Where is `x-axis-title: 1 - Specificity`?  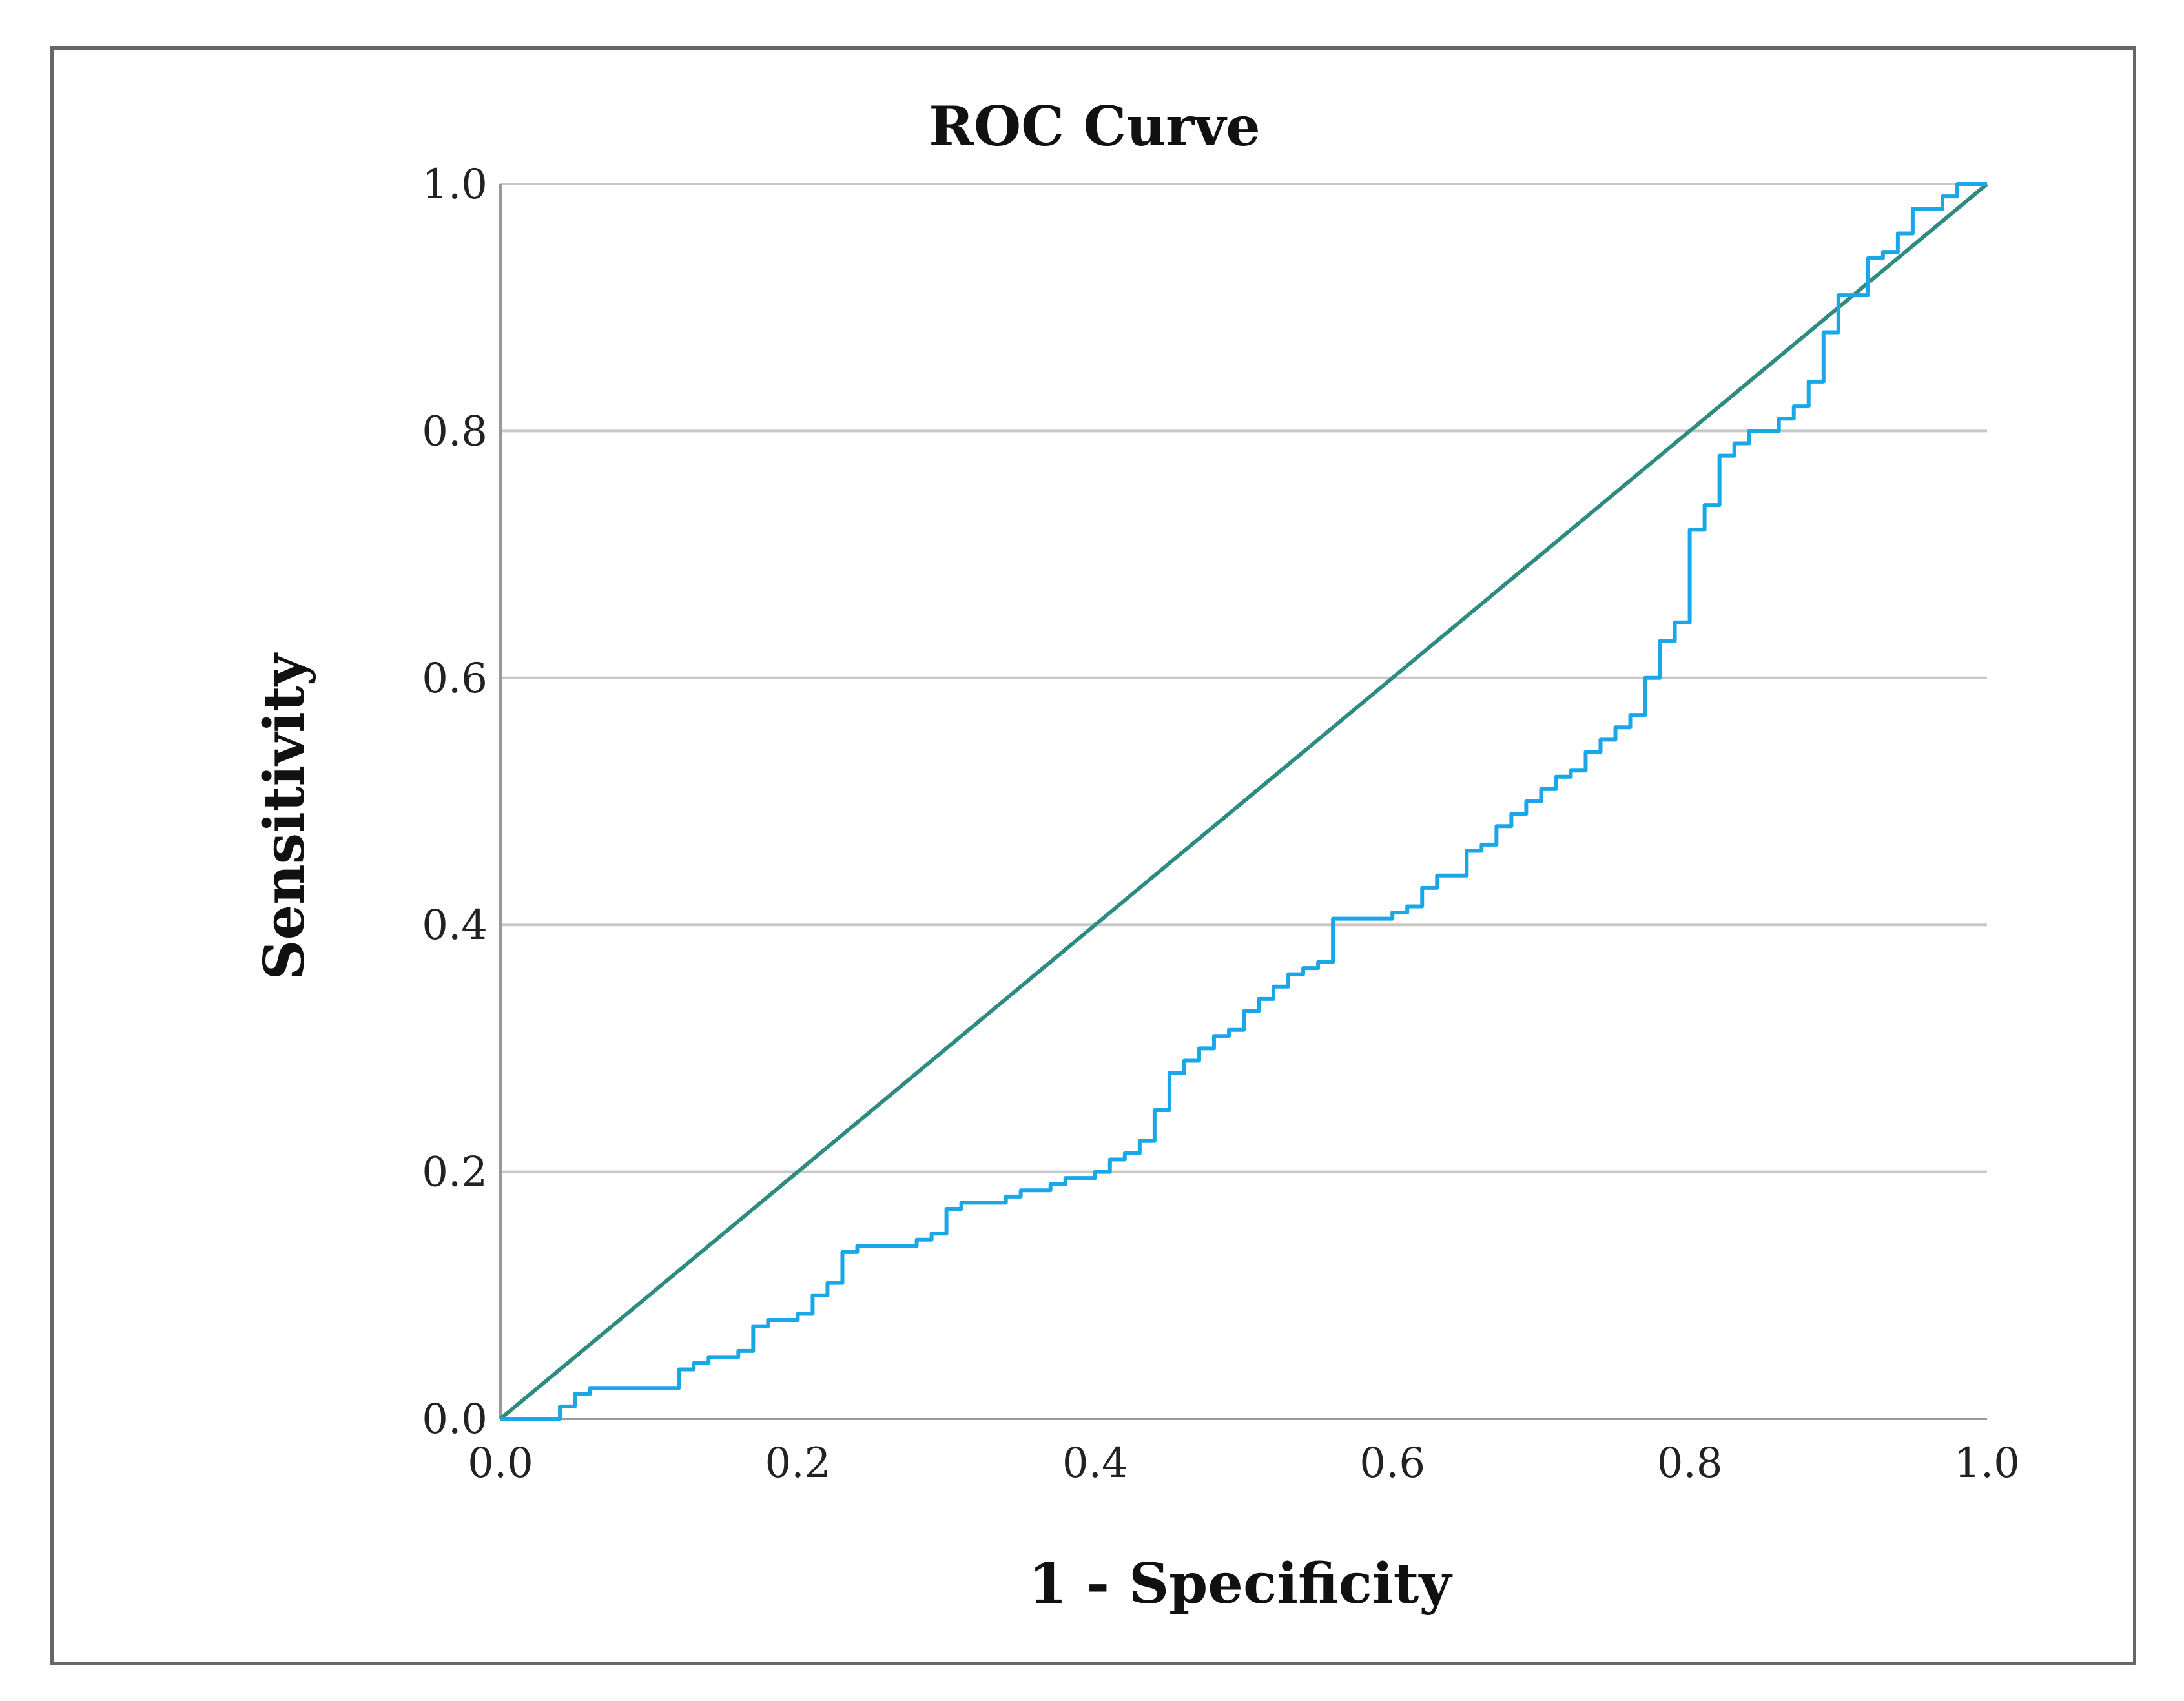 x-axis-title: 1 - Specificity is located at coordinates (1241, 1583).